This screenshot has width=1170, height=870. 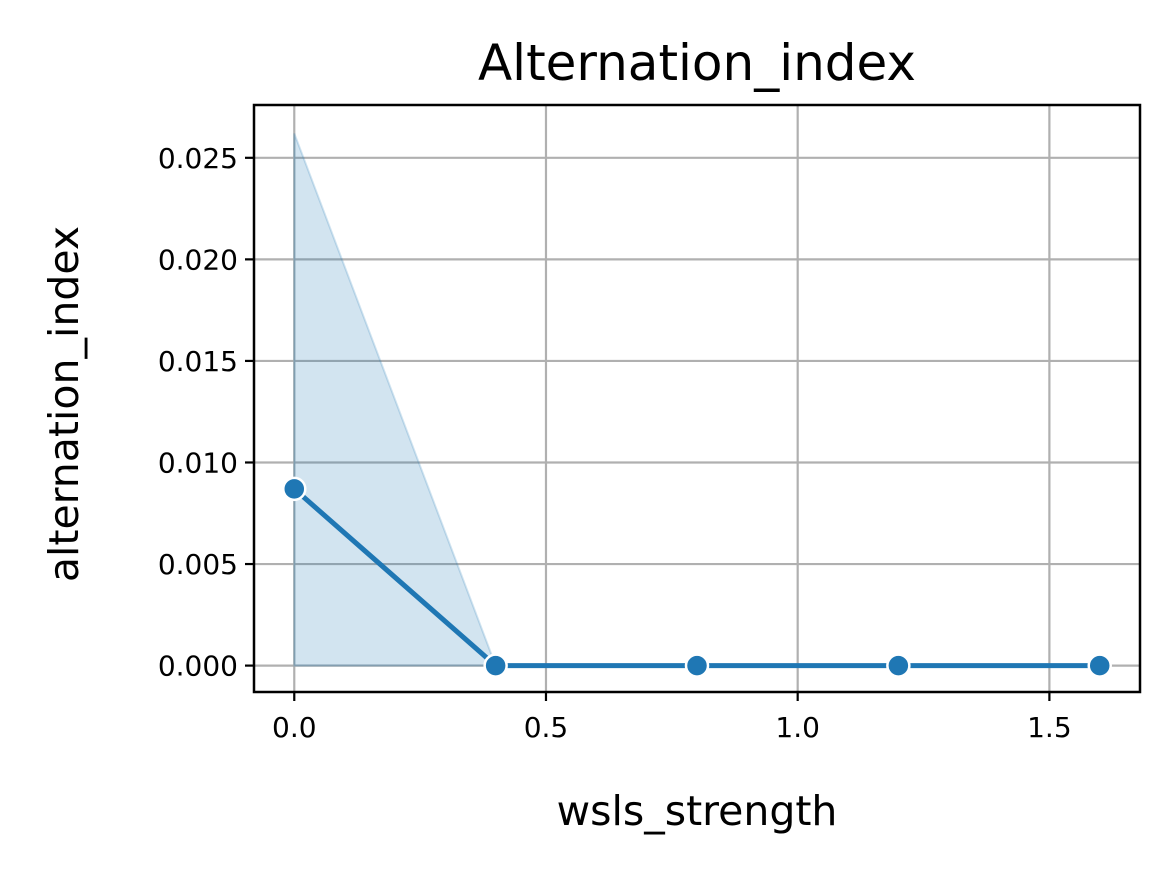 I want to click on y-tick-label: 0.020, so click(x=198, y=259).